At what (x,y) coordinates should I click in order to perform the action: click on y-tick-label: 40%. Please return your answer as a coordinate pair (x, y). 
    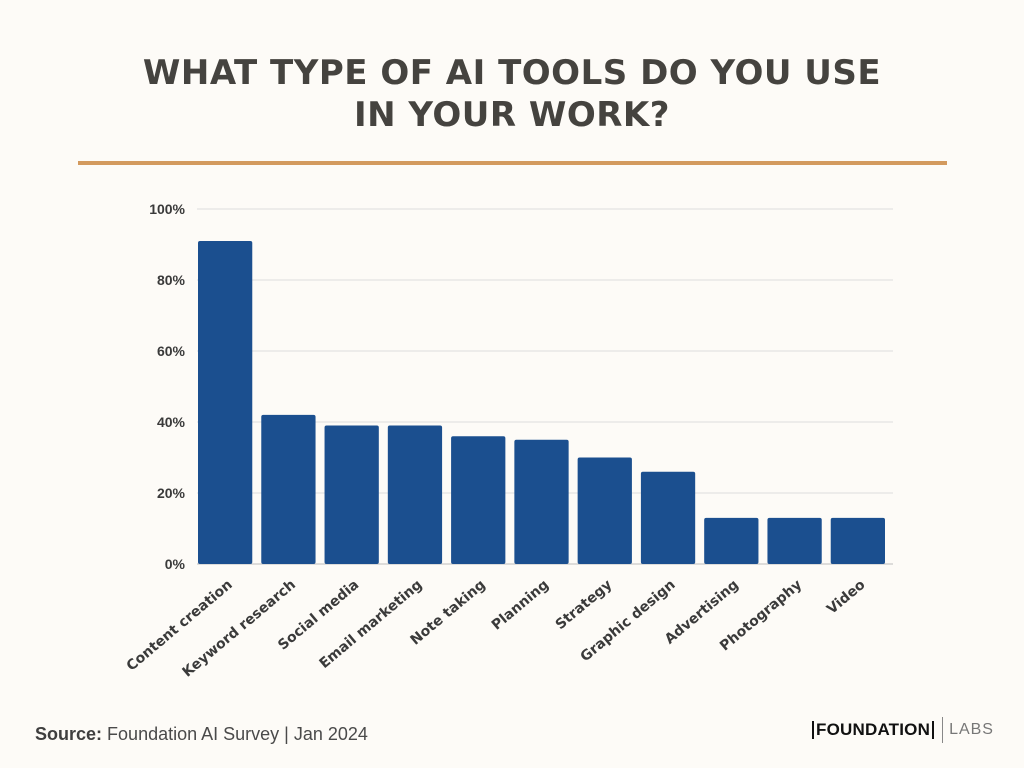
    Looking at the image, I should click on (171, 422).